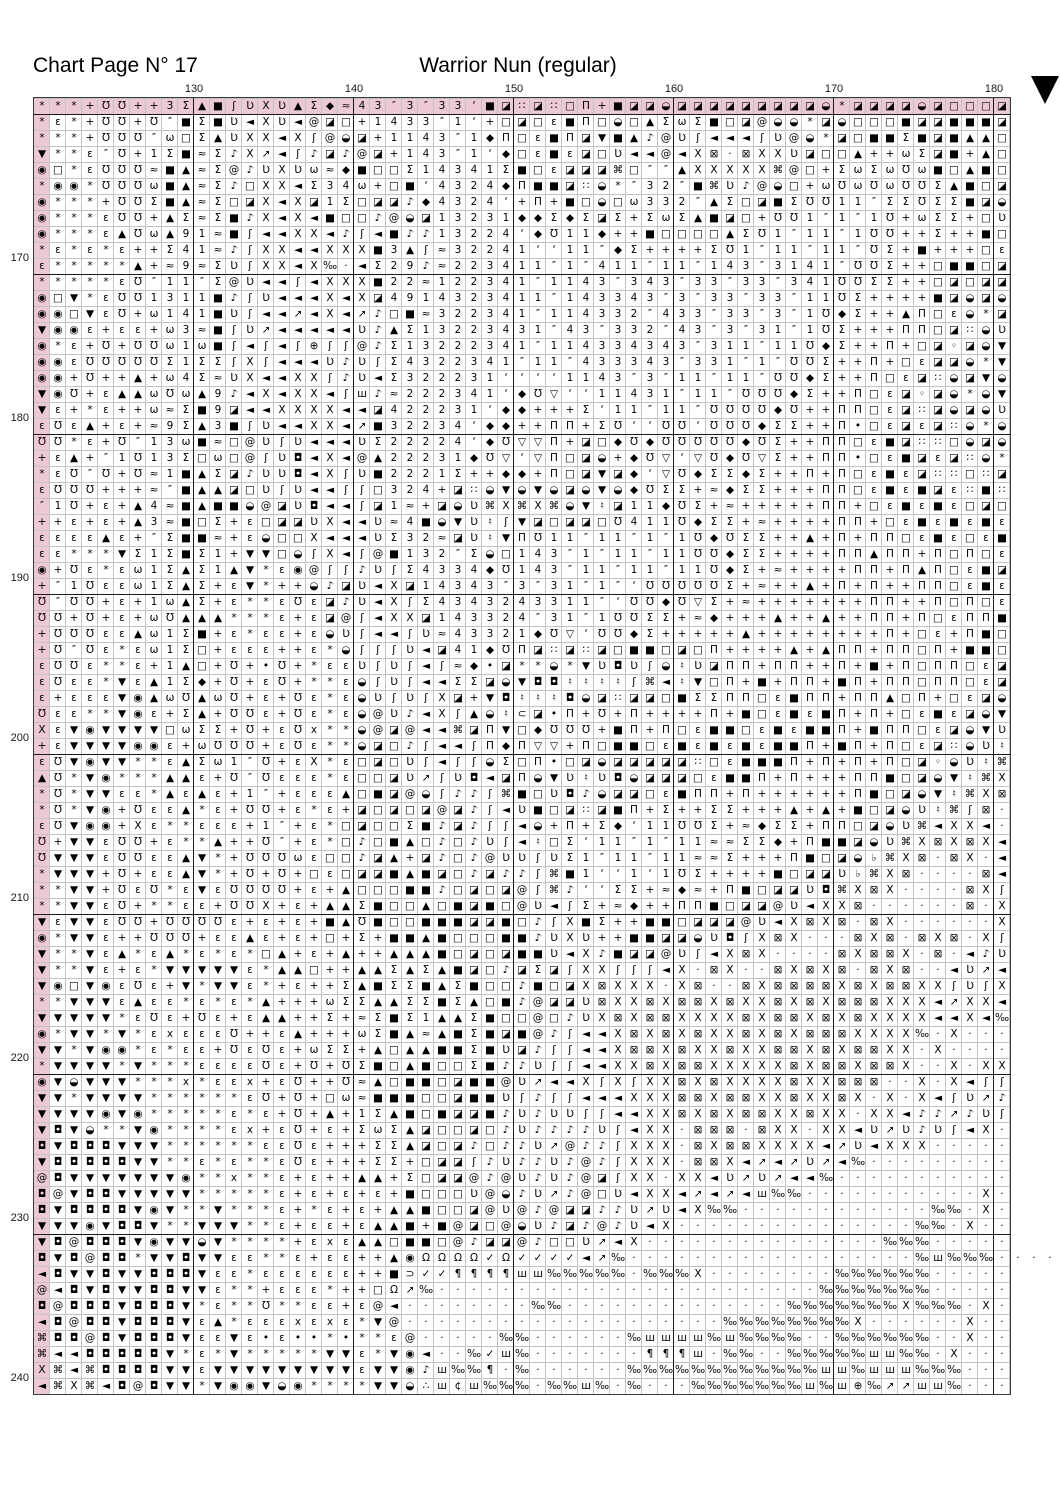 Image resolution: width=1060 pixels, height=1500 pixels. I want to click on grid-cell: ∷, so click(970, 330).